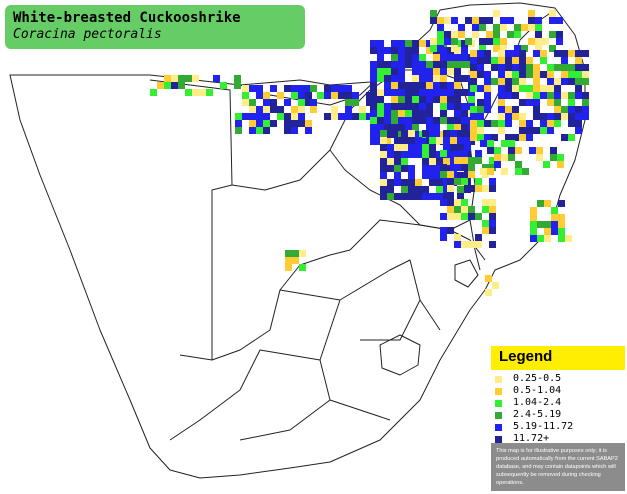  What do you see at coordinates (400, 355) in the screenshot?
I see `lesotho-border` at bounding box center [400, 355].